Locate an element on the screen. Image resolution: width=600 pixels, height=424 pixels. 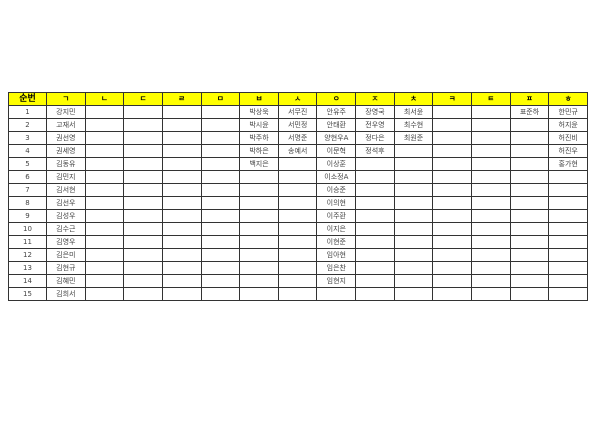
name-cell: 장영국 is located at coordinates (375, 112).